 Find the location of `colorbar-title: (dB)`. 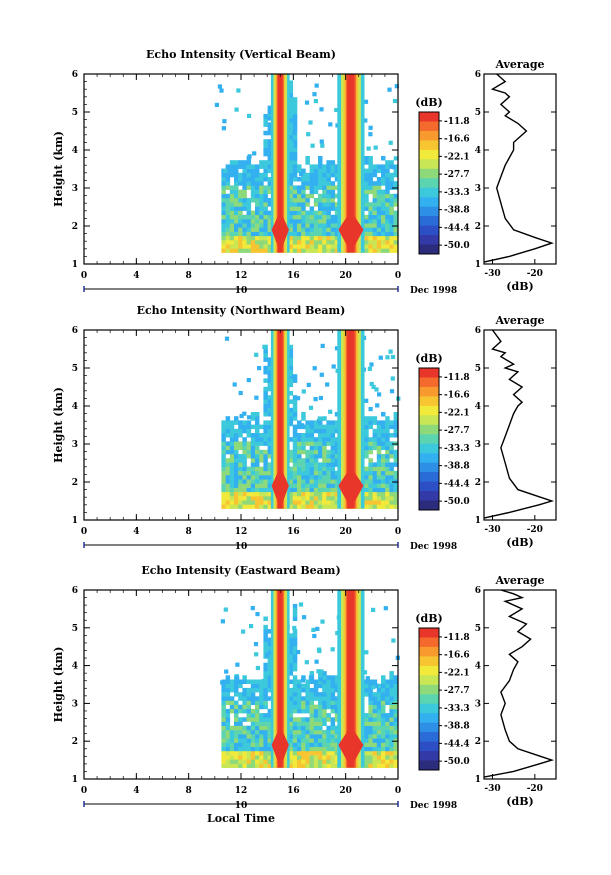

colorbar-title: (dB) is located at coordinates (428, 618).